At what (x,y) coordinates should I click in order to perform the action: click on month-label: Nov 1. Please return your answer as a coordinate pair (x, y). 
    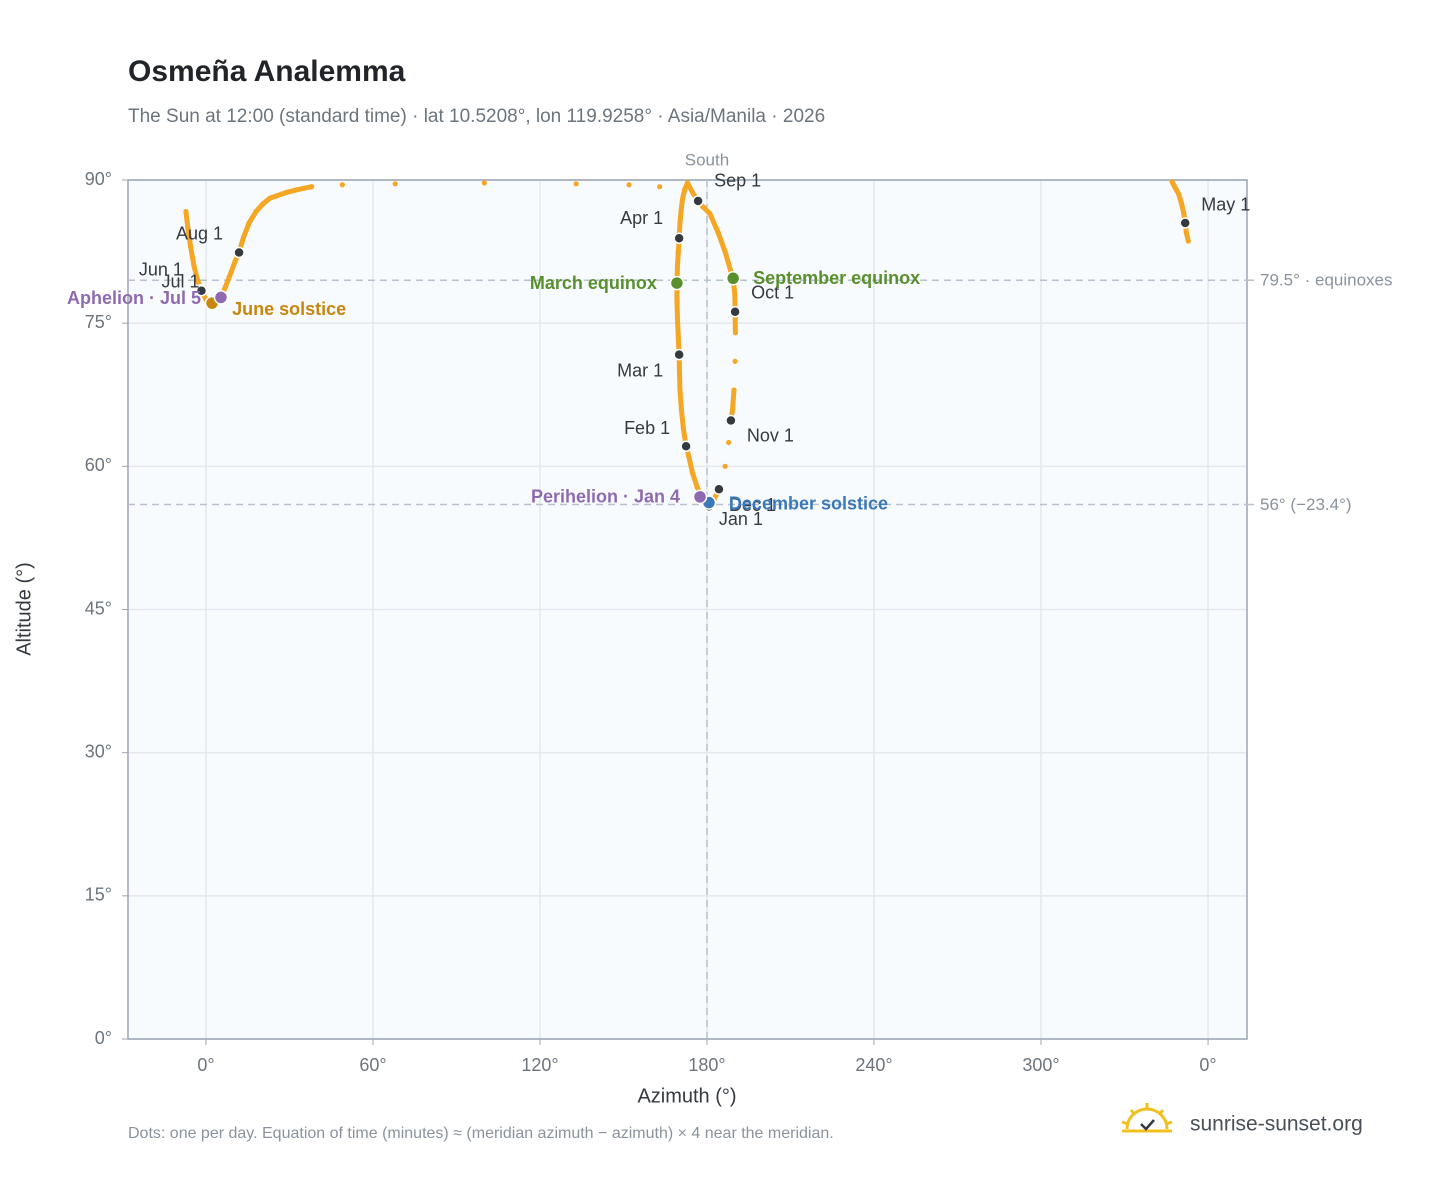
    Looking at the image, I should click on (770, 435).